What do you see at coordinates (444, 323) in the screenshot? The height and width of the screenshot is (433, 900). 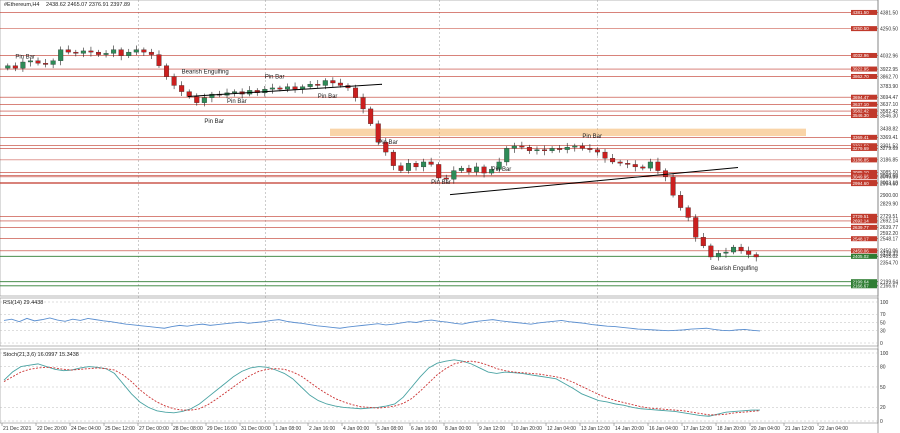 I see `rsi-indicator: 100 70 50 30 0` at bounding box center [444, 323].